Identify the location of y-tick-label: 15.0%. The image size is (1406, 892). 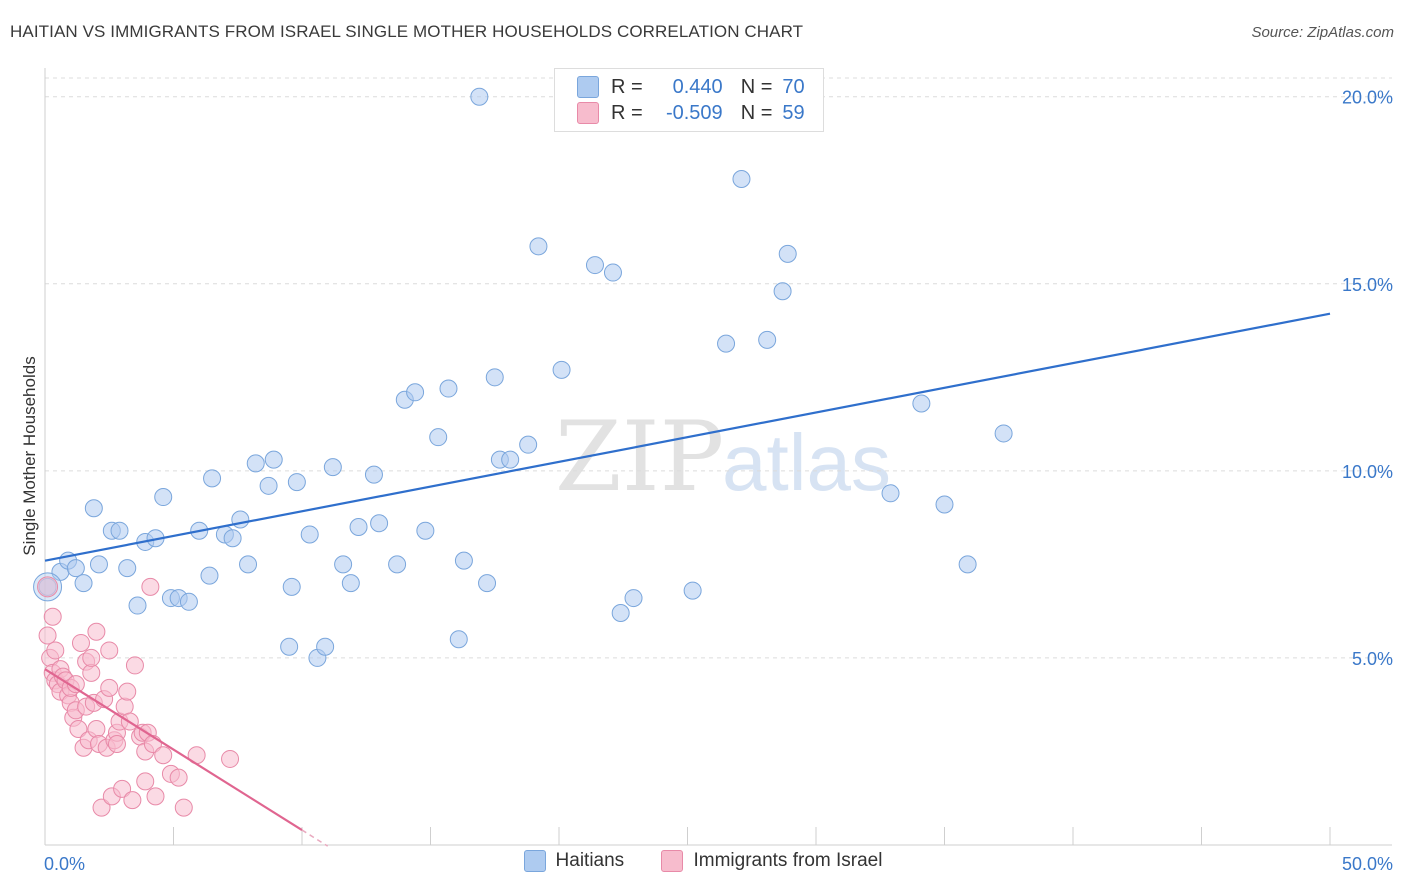
(1367, 285).